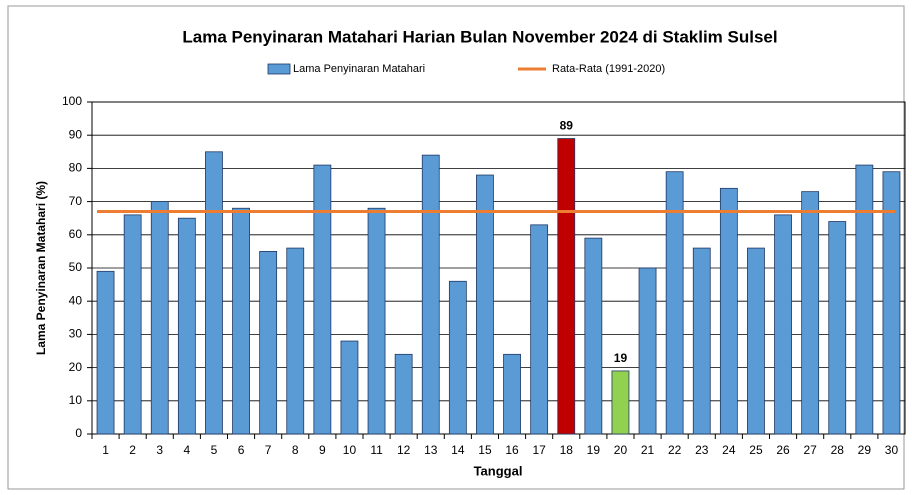 Image resolution: width=912 pixels, height=495 pixels. Describe the element at coordinates (431, 450) in the screenshot. I see `x-tick-label: 13` at that location.